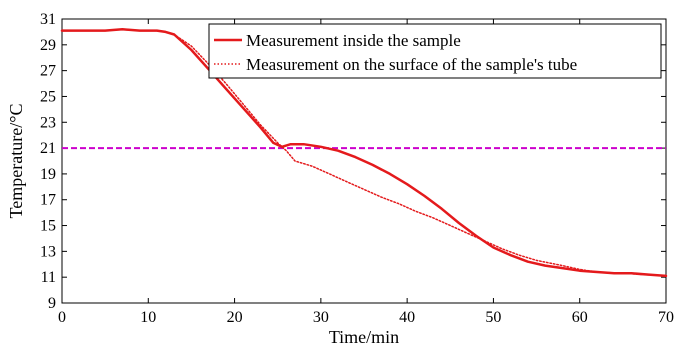  I want to click on x-tick-label: 60, so click(580, 317).